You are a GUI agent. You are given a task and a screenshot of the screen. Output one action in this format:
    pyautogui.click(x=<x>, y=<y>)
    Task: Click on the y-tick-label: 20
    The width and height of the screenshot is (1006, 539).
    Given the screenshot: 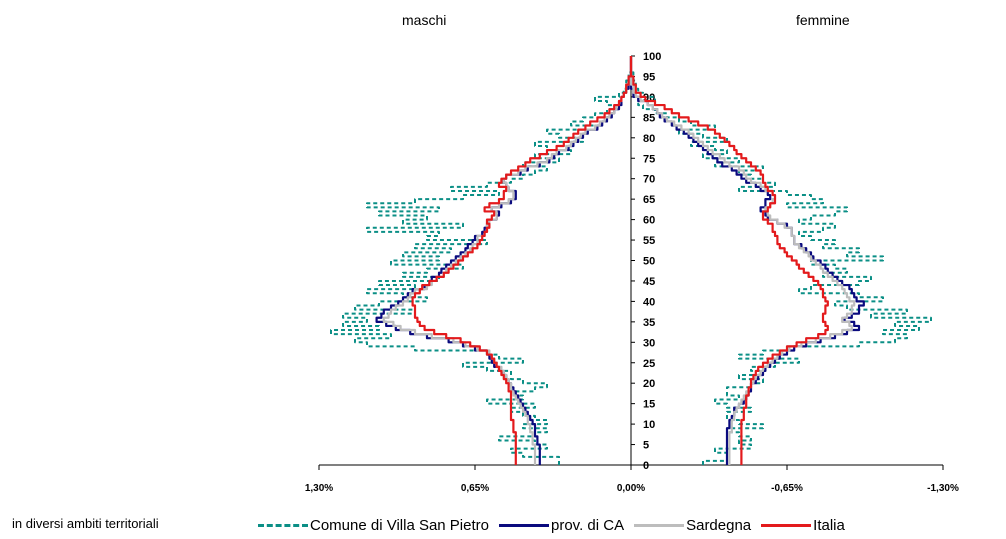 What is the action you would take?
    pyautogui.click(x=649, y=384)
    